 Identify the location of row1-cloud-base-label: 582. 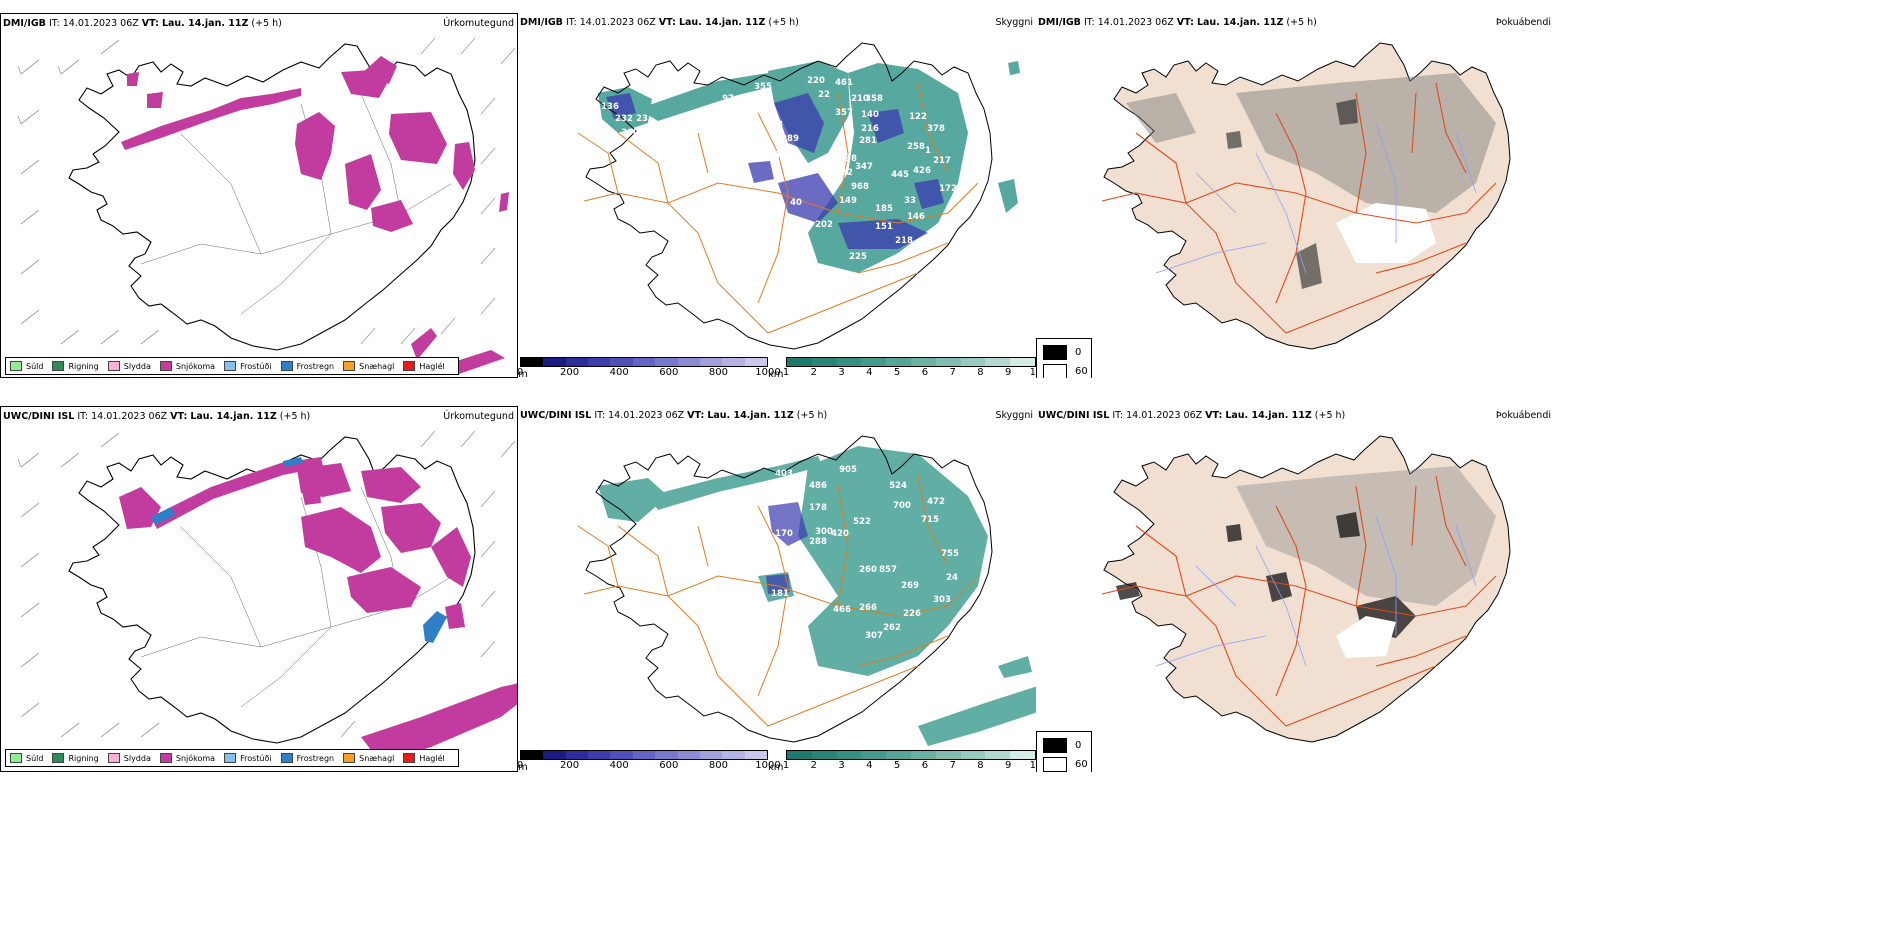
(844, 173).